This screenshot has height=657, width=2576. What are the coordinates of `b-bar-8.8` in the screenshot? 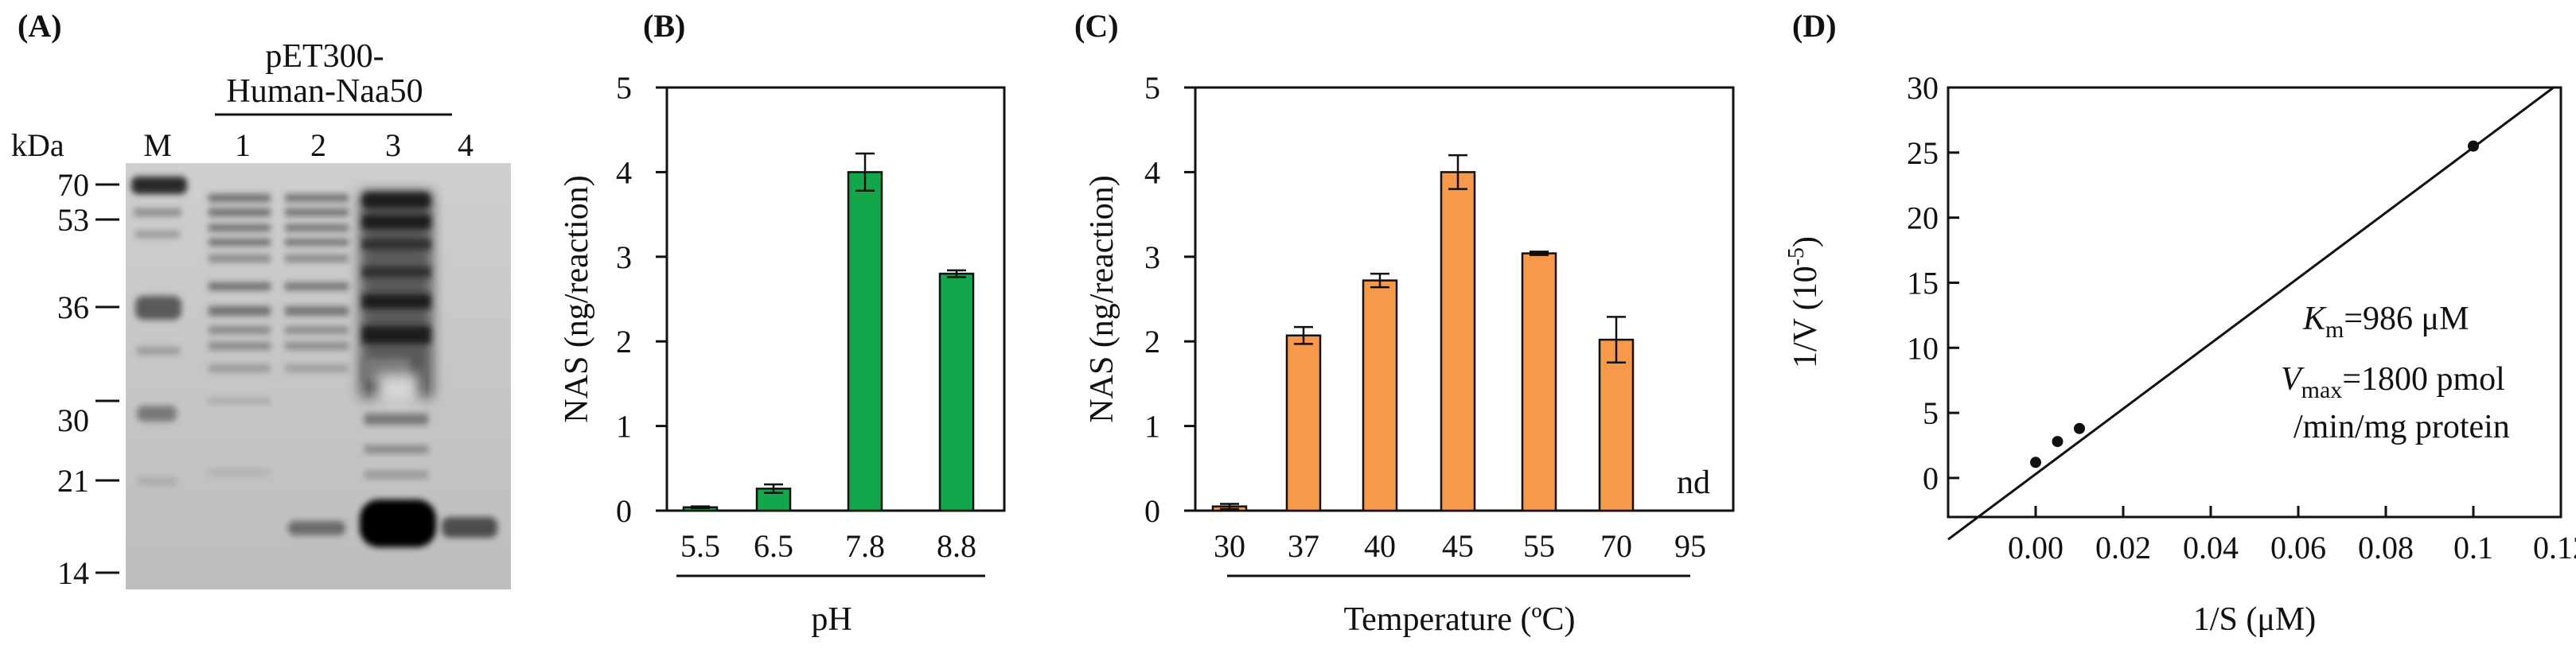 It's located at (956, 392).